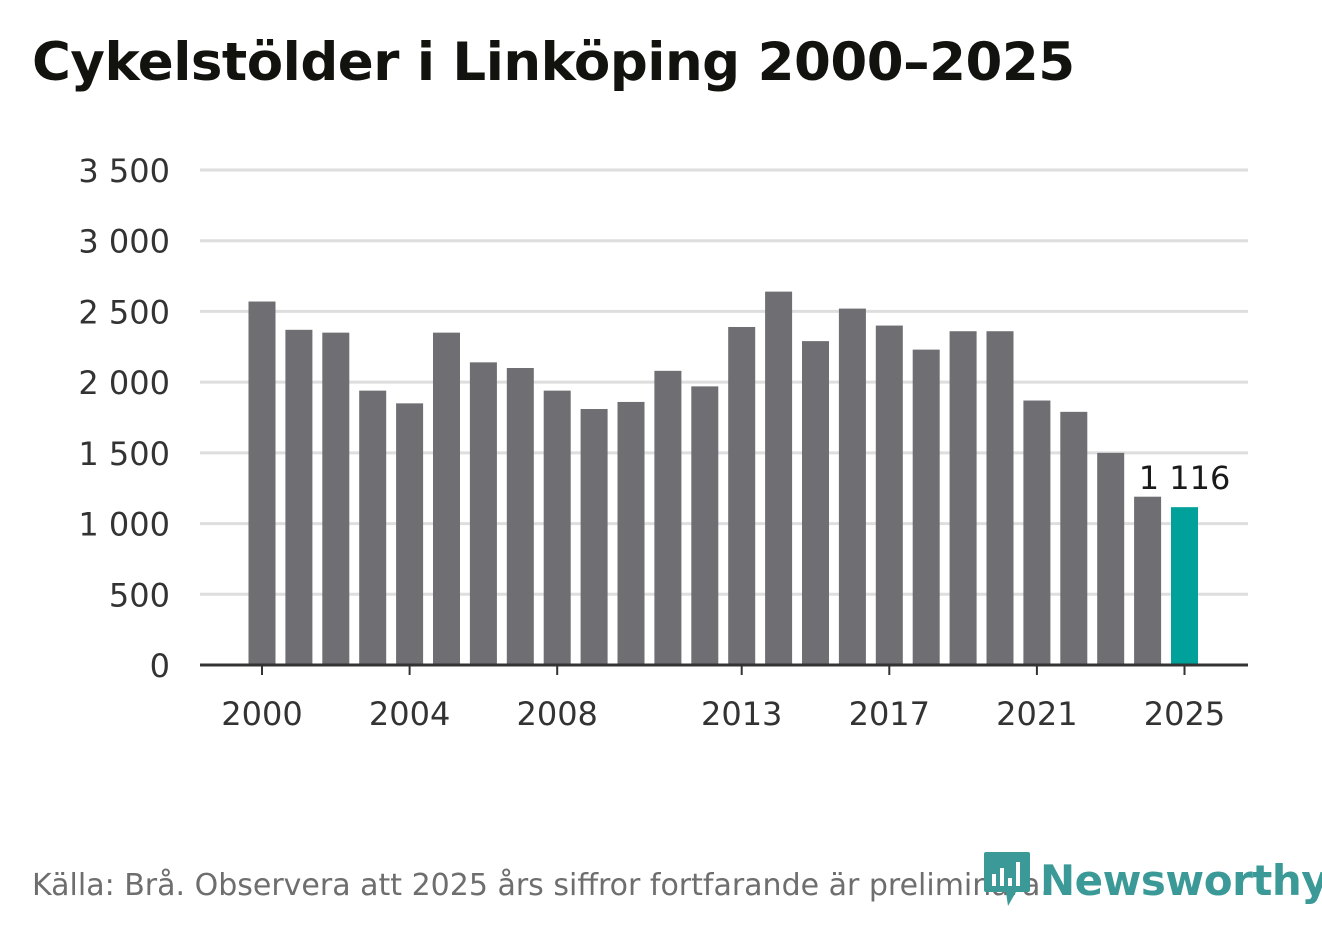 The image size is (1322, 939). I want to click on bar-2009, so click(594, 537).